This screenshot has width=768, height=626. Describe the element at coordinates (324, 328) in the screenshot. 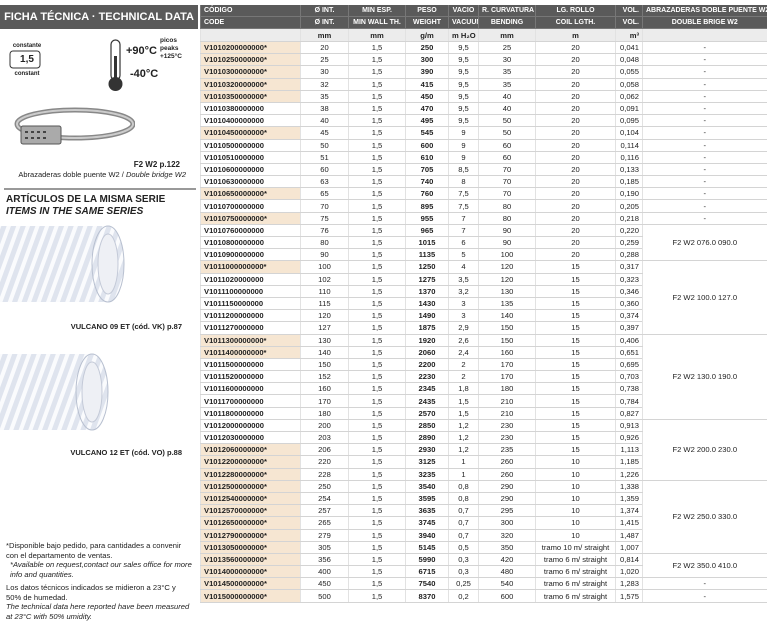

I see `data-cell: 127` at that location.